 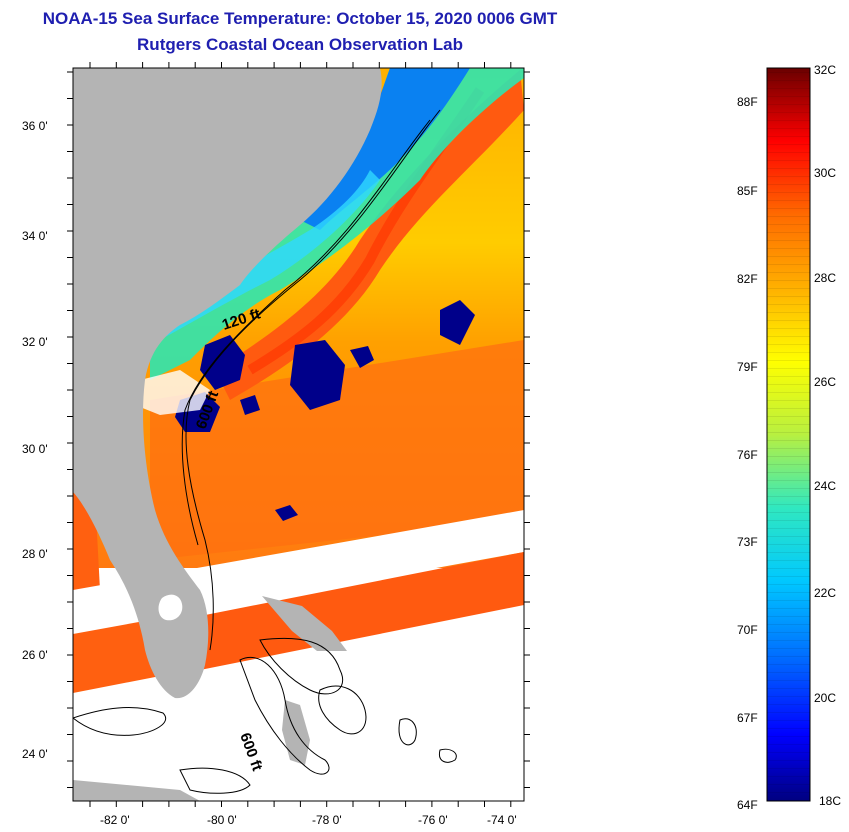 I want to click on colorbar-f-label: 79F, so click(x=747, y=367).